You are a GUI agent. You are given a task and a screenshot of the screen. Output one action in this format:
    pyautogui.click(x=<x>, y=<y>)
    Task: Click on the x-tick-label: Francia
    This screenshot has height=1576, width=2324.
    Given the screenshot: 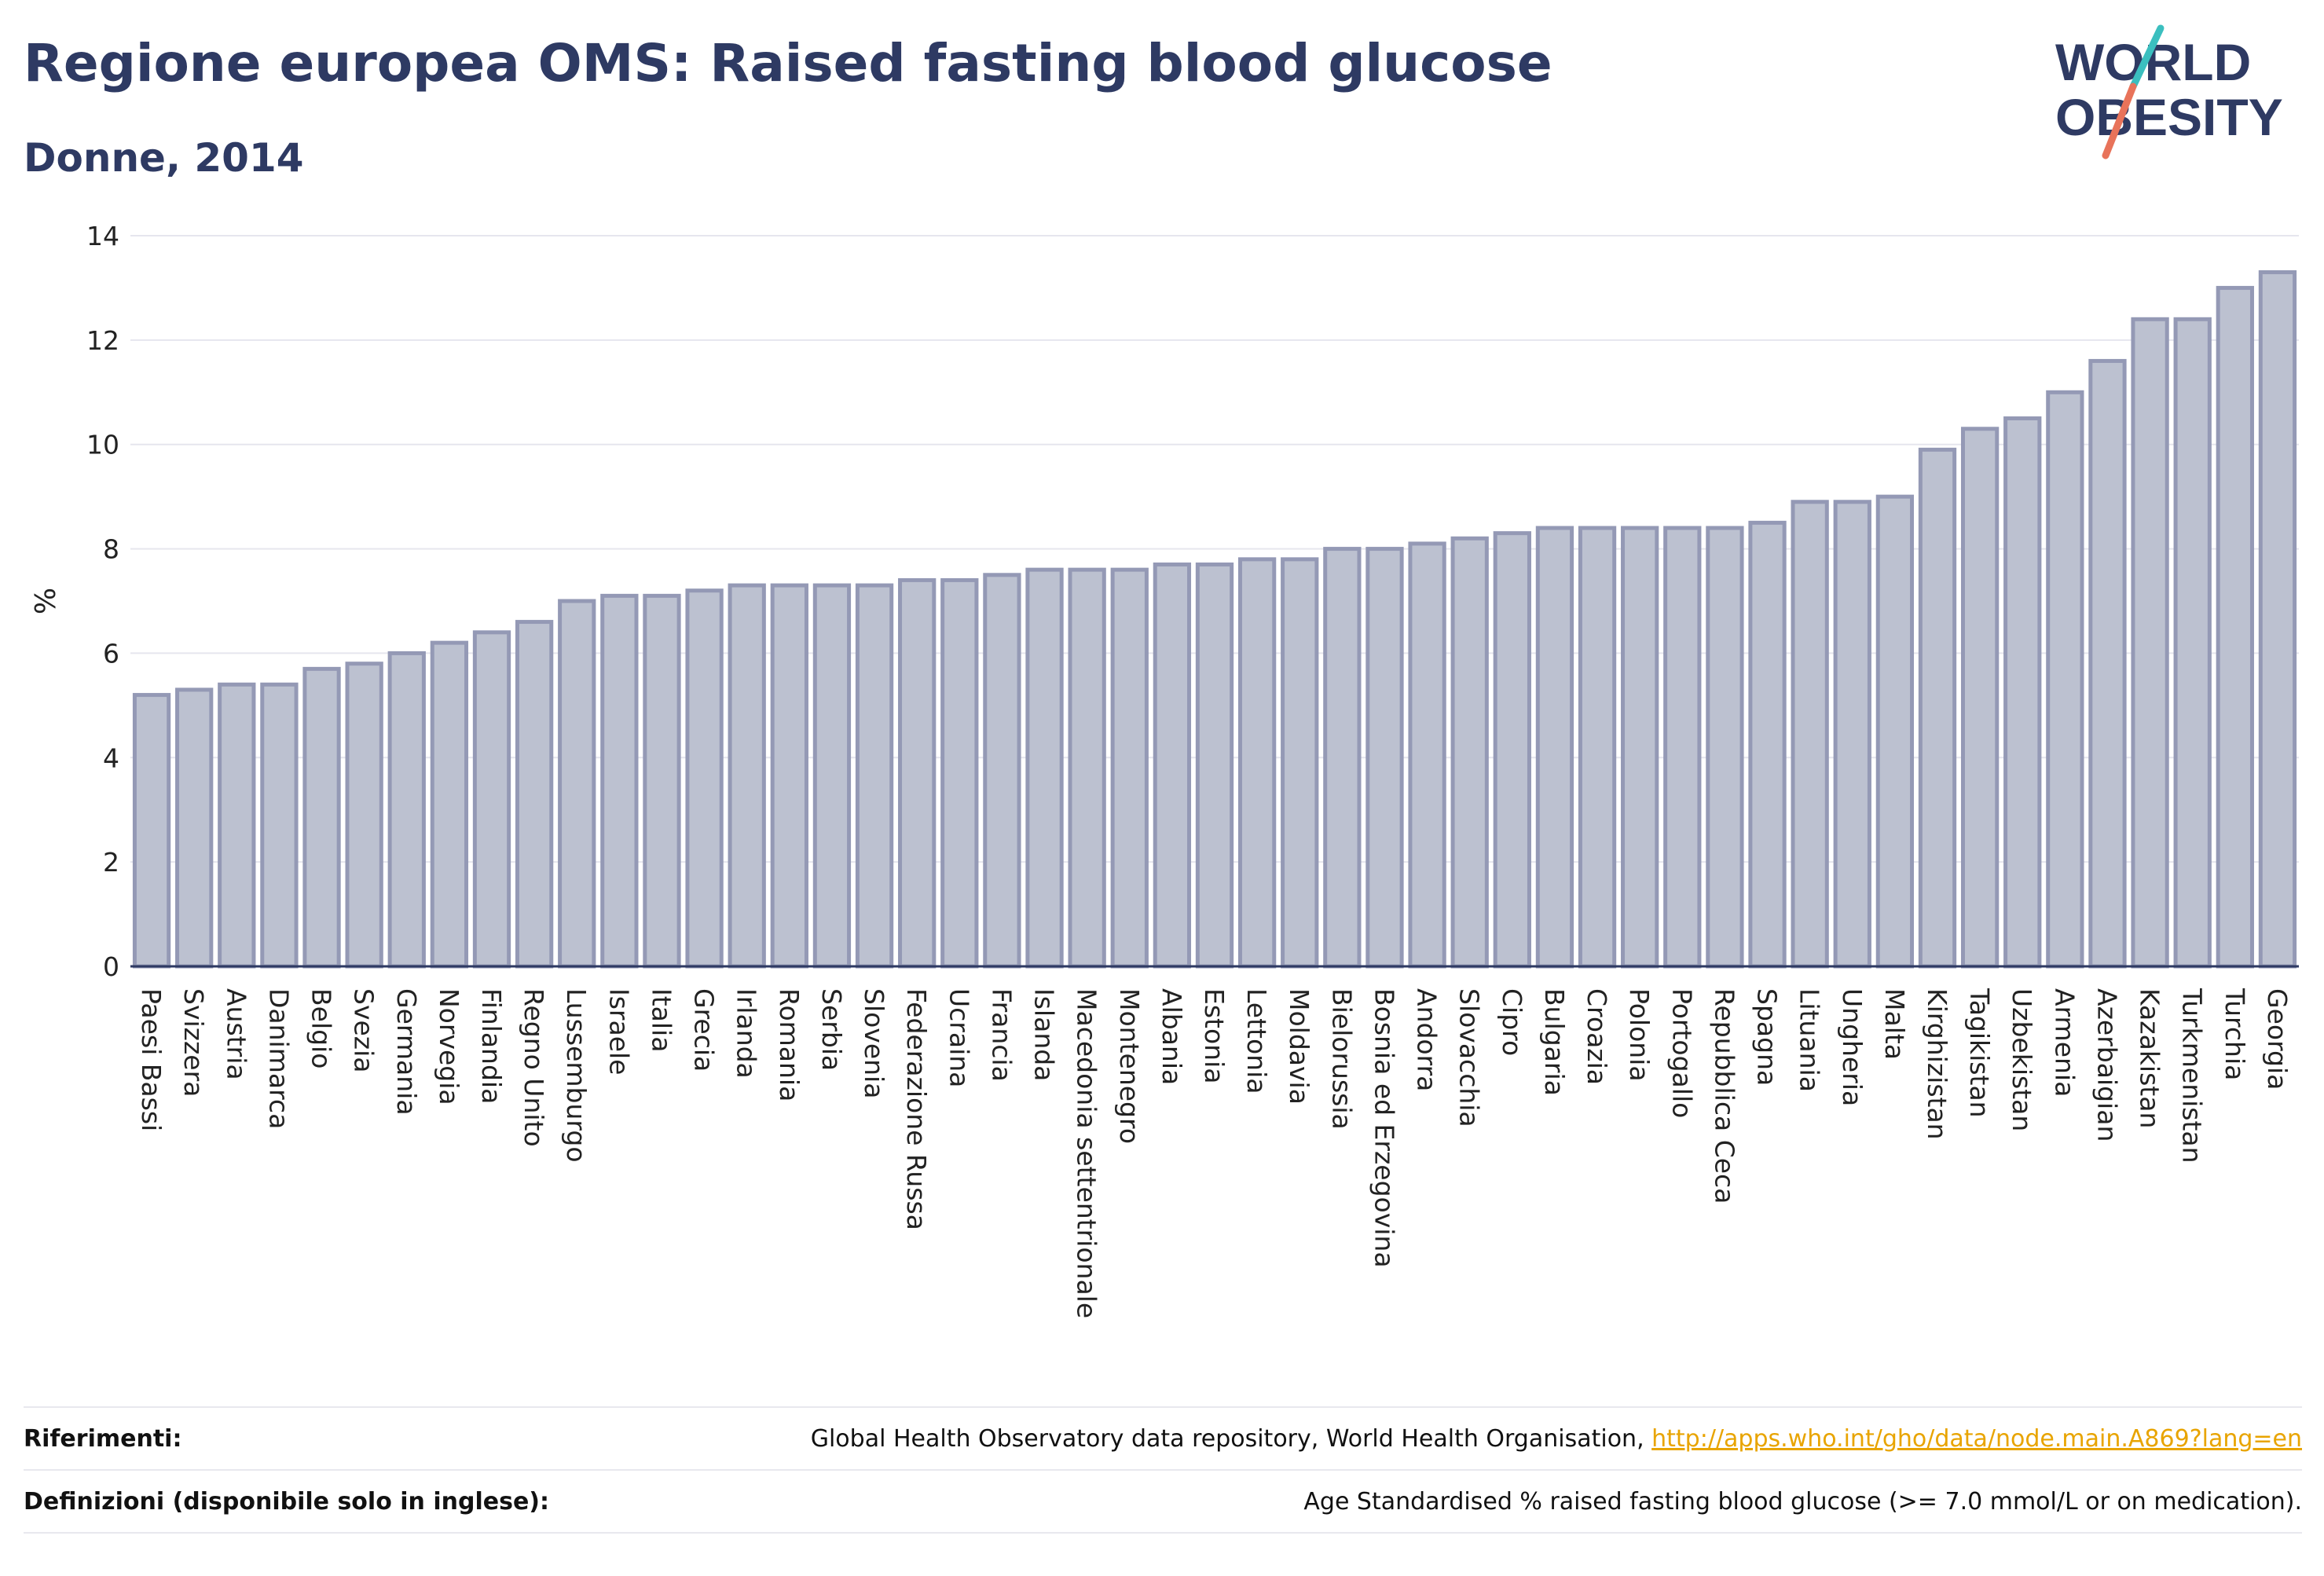 What is the action you would take?
    pyautogui.click(x=1001, y=1035)
    